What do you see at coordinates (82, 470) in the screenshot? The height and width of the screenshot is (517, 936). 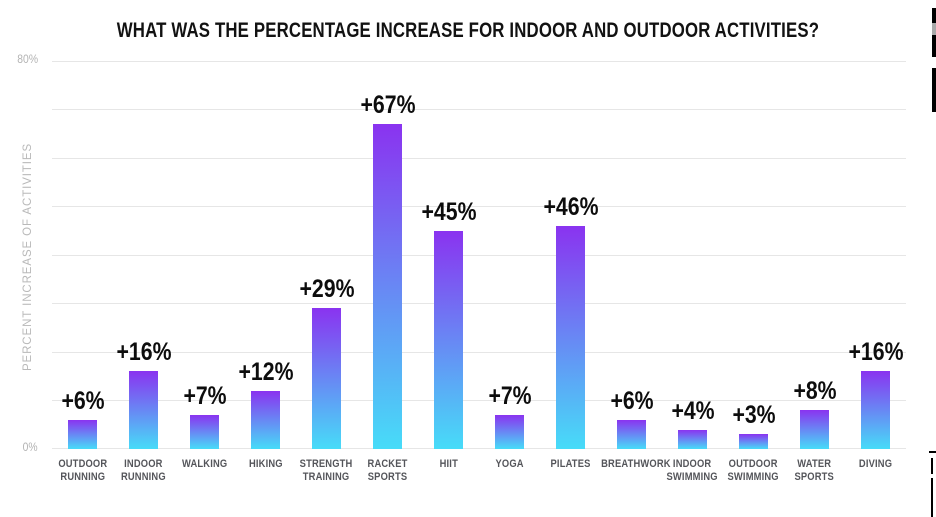 I see `category-label-outdoor-running: OUTDOOR RUNNING` at bounding box center [82, 470].